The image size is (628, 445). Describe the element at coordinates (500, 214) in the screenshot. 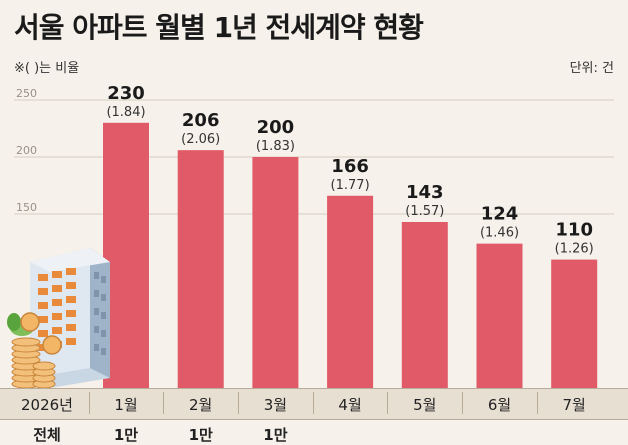

I see `bar-value-label: 124` at that location.